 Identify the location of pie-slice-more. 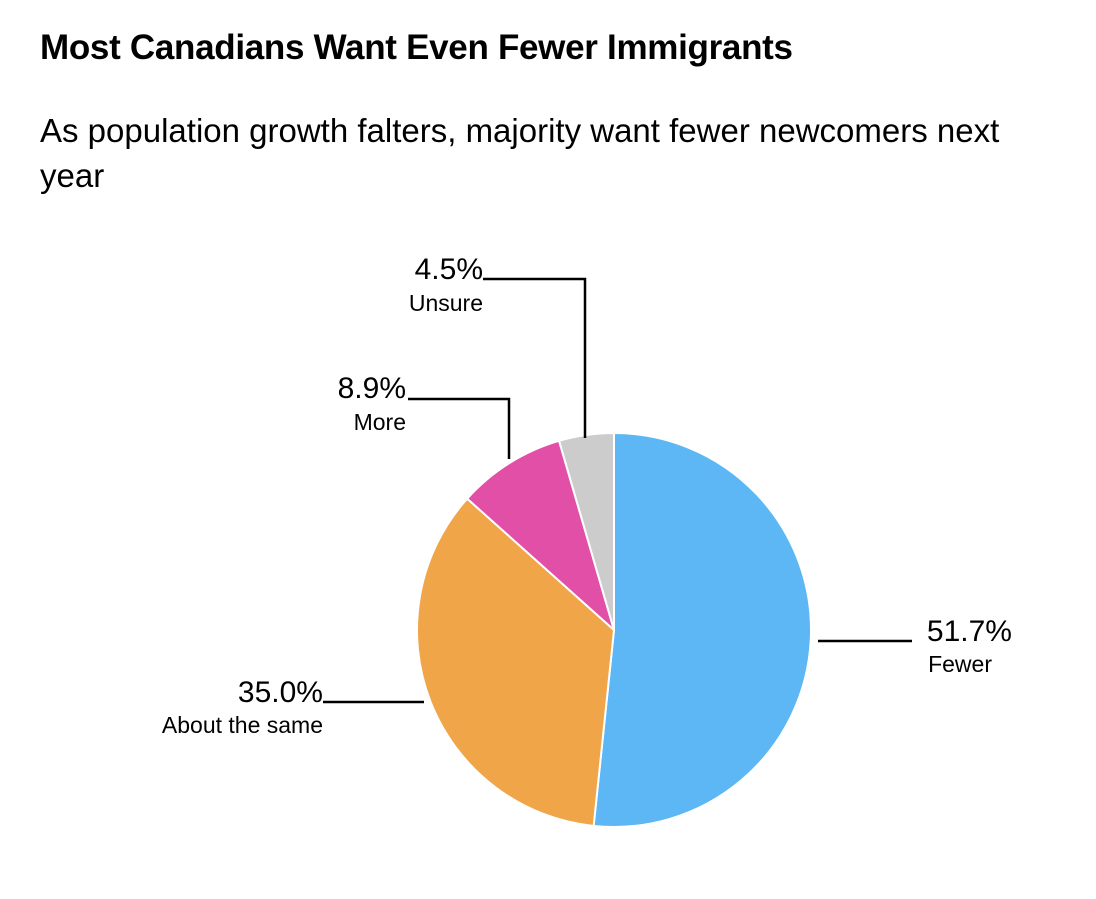
(540, 535).